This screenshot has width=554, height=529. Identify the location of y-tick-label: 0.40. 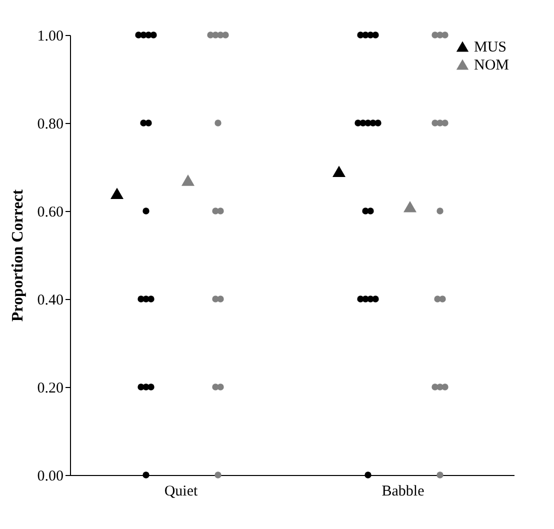
(50, 300).